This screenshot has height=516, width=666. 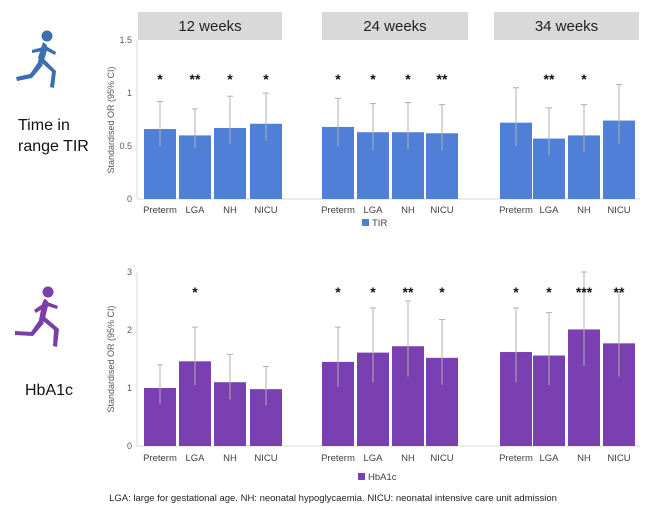 I want to click on legend-label: HbA1c, so click(x=382, y=477).